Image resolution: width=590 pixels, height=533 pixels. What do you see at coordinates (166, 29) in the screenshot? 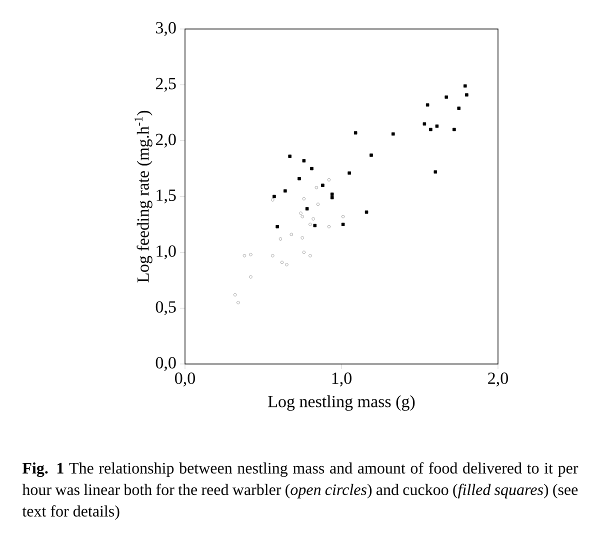
I see `y-tick-label: 3,0` at bounding box center [166, 29].